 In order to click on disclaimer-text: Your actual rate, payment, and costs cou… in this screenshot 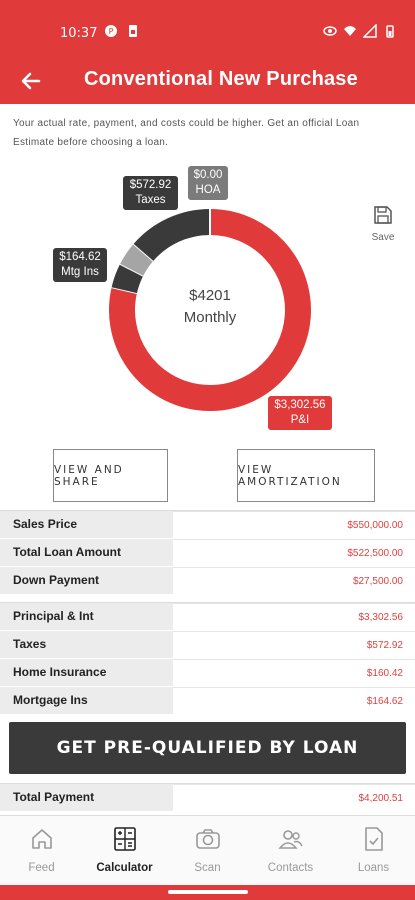, I will do `click(186, 133)`.